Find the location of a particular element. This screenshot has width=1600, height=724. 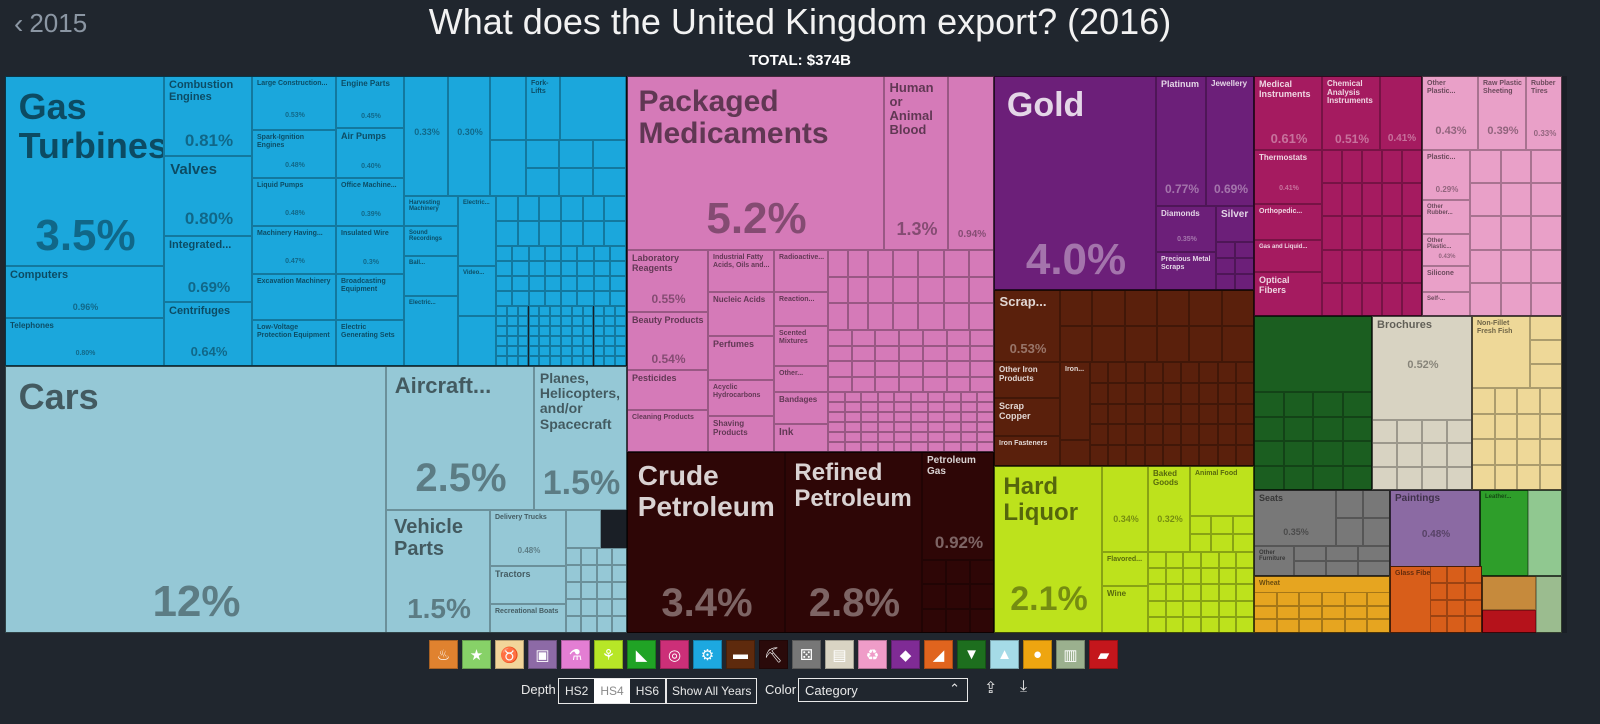

color-select: Category ⌃ is located at coordinates (883, 690).